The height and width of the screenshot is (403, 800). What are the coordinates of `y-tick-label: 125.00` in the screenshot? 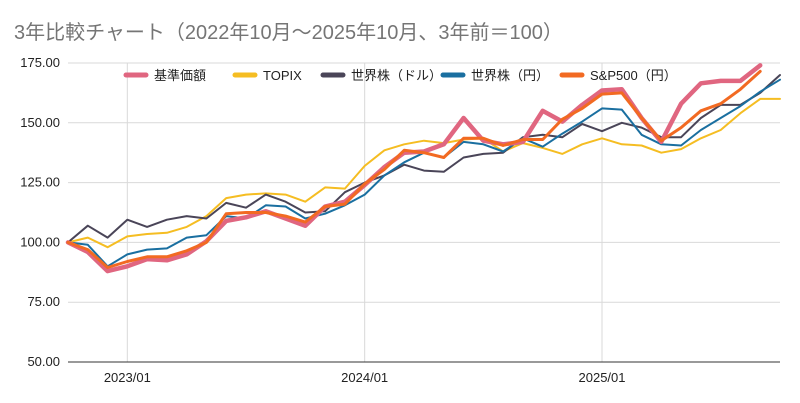 It's located at (40, 182).